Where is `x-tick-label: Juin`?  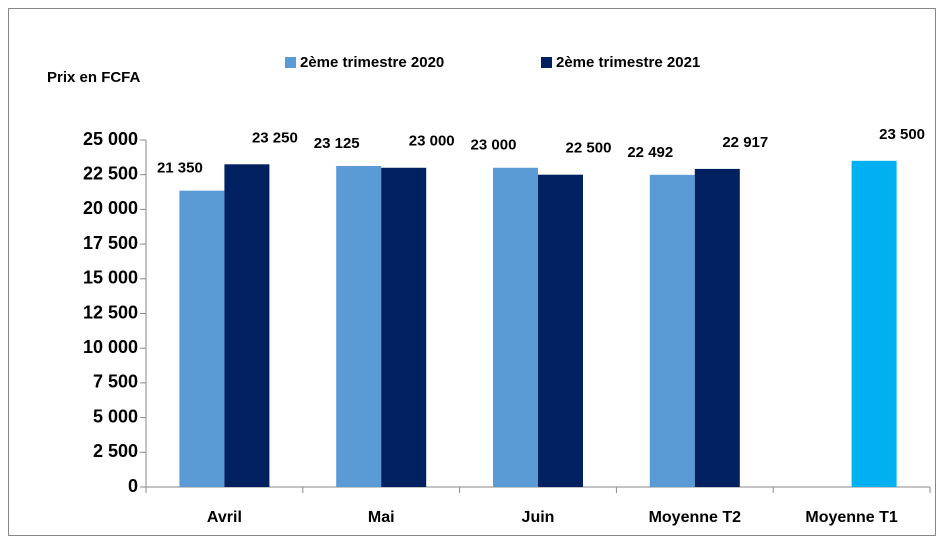 x-tick-label: Juin is located at coordinates (538, 517).